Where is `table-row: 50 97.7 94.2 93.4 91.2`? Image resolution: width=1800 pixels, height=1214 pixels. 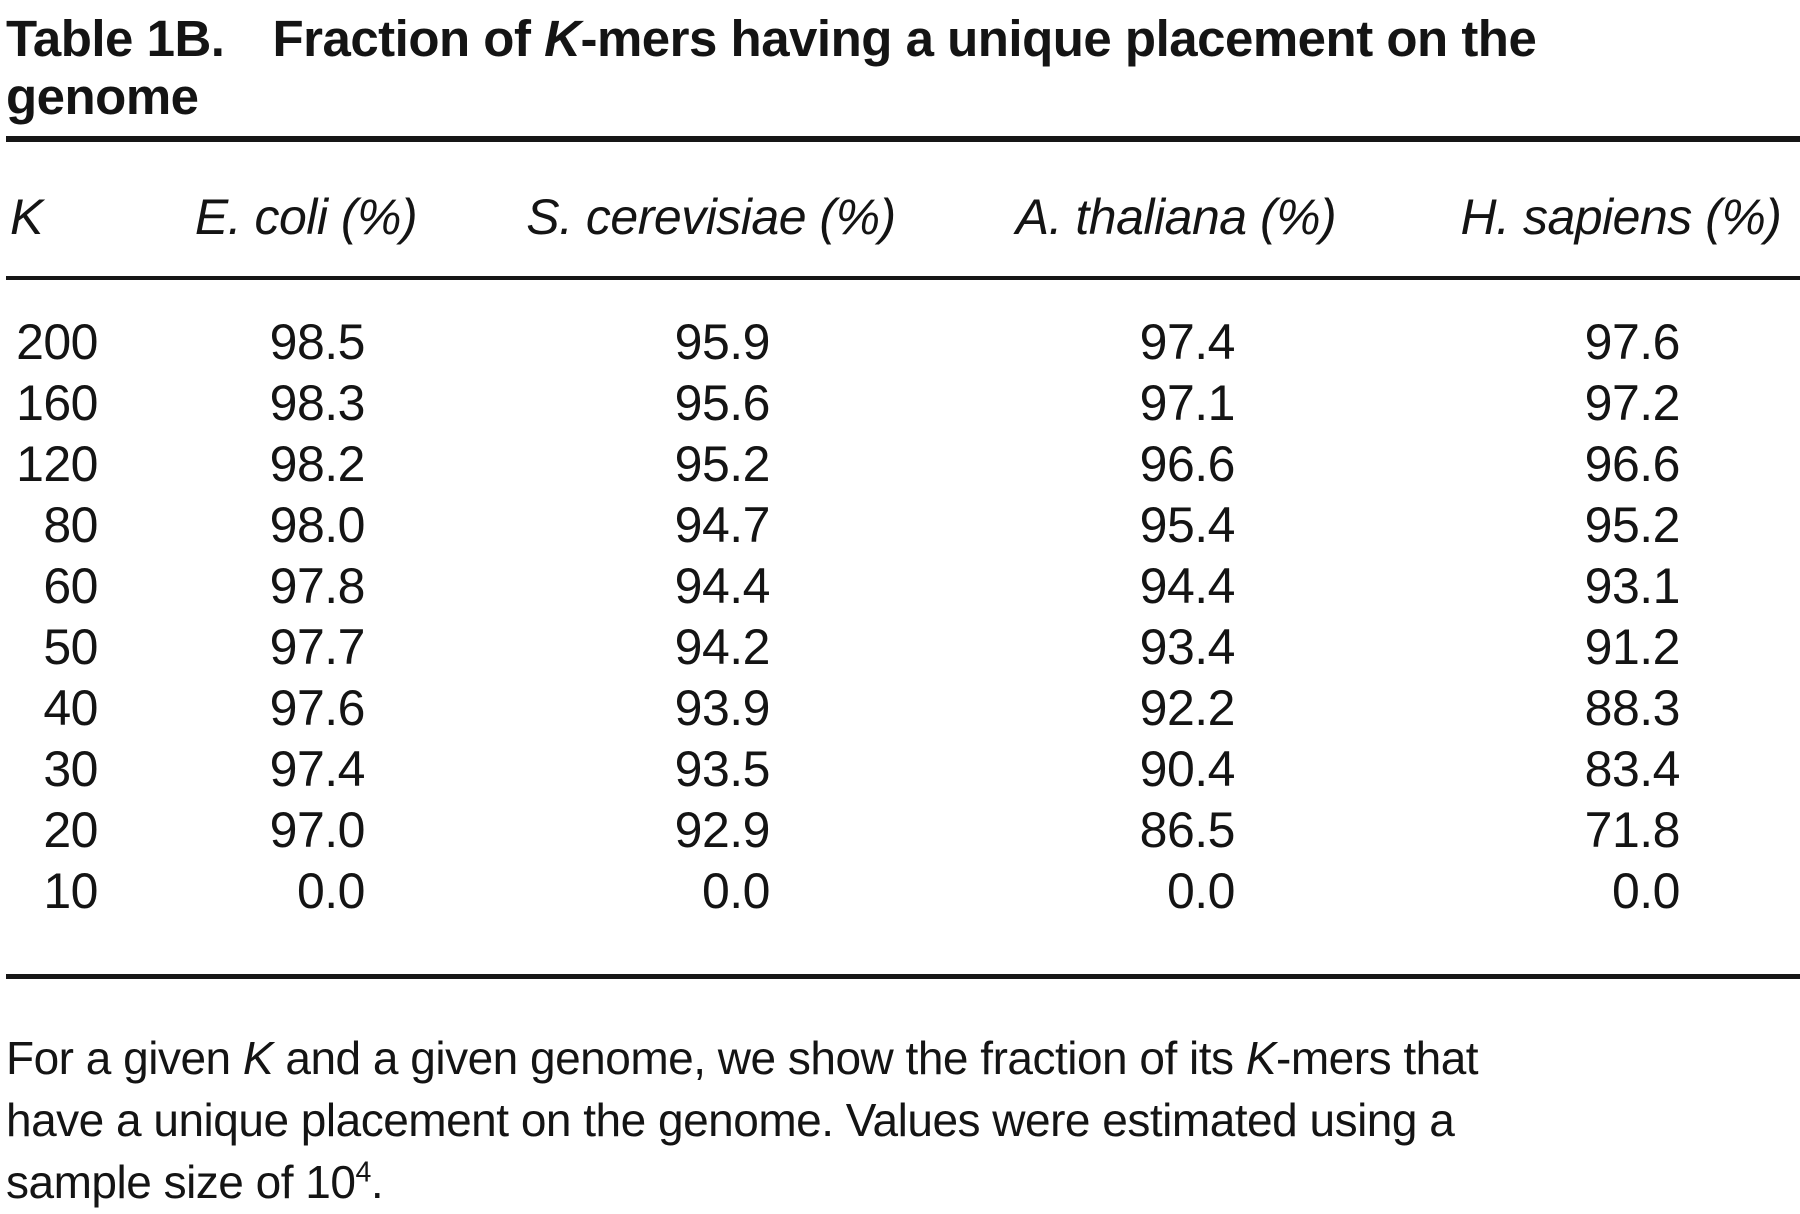 table-row: 50 97.7 94.2 93.4 91.2 is located at coordinates (903, 647).